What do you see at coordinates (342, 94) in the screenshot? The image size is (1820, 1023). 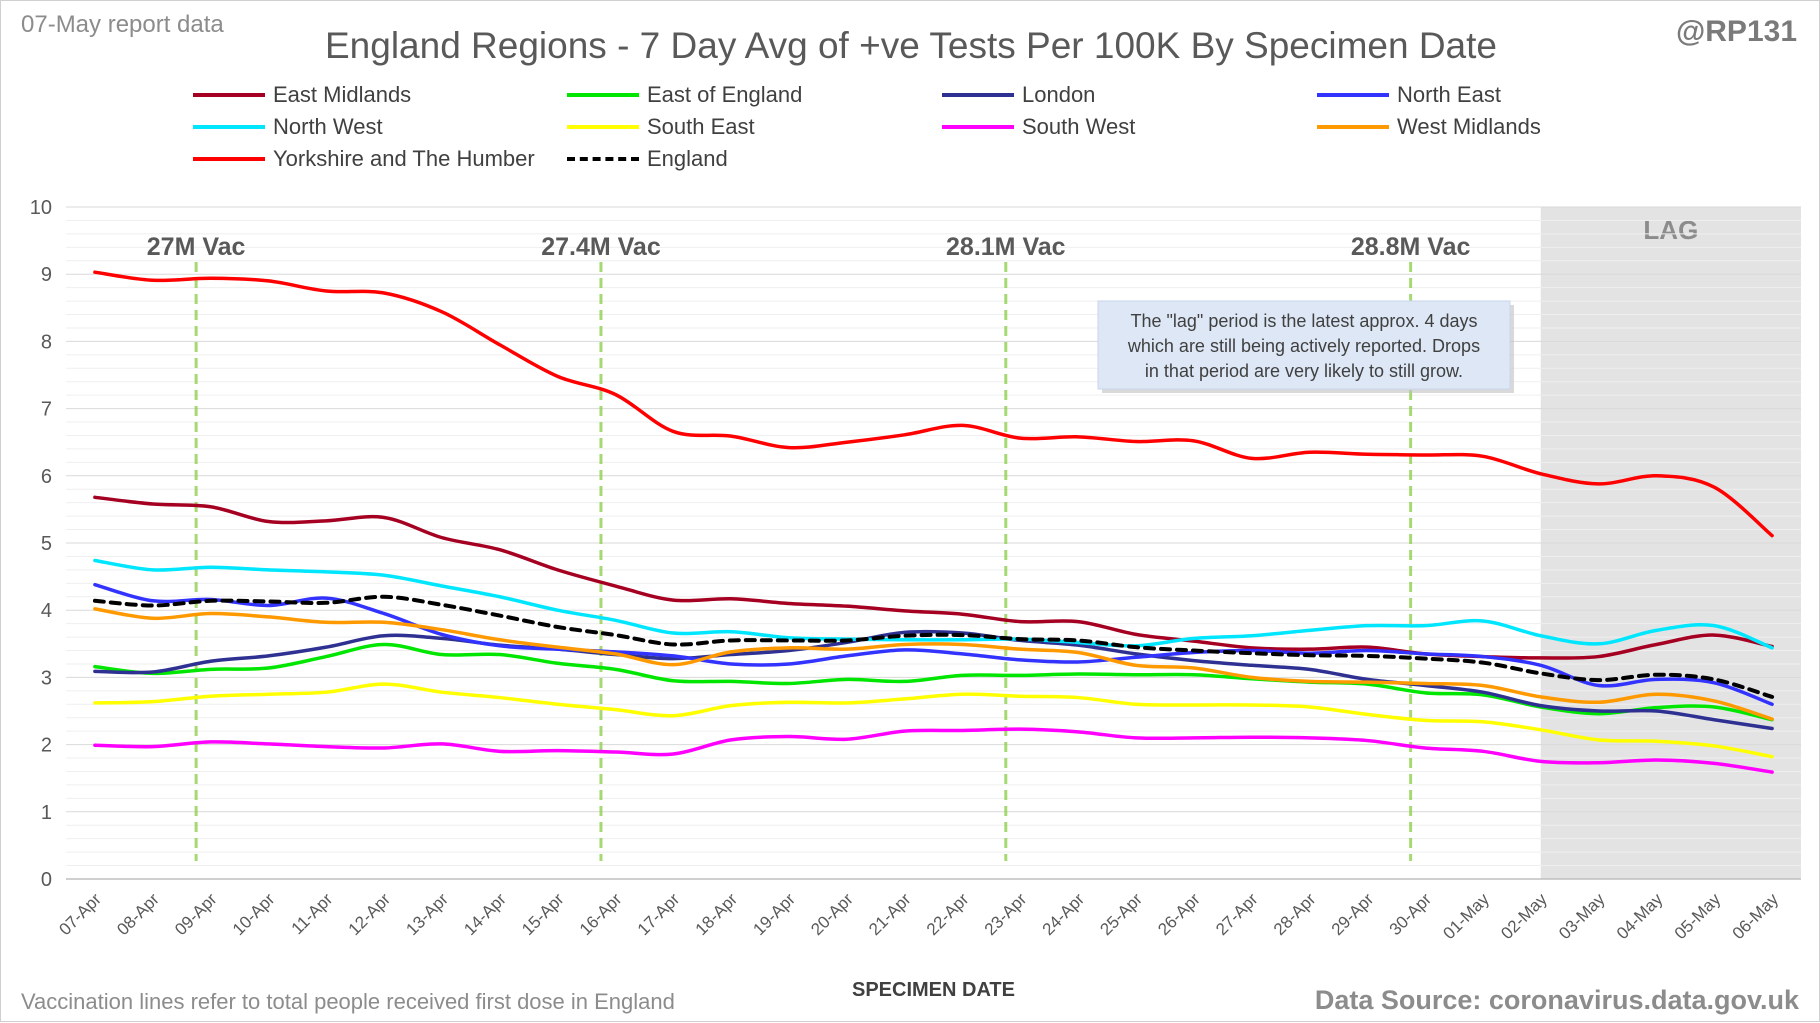 I see `legend-label: East Midlands` at bounding box center [342, 94].